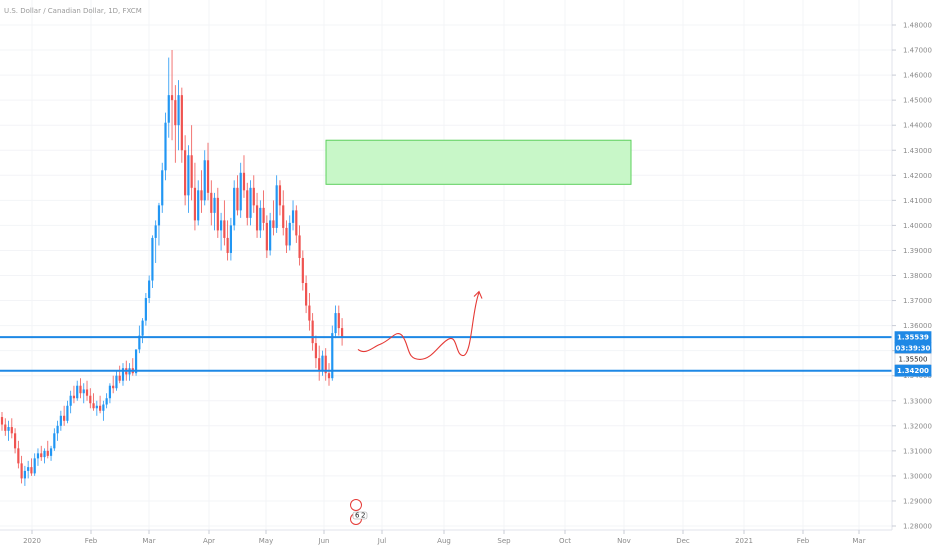 The height and width of the screenshot is (550, 932). What do you see at coordinates (444, 541) in the screenshot?
I see `x-tick-label: Aug` at bounding box center [444, 541].